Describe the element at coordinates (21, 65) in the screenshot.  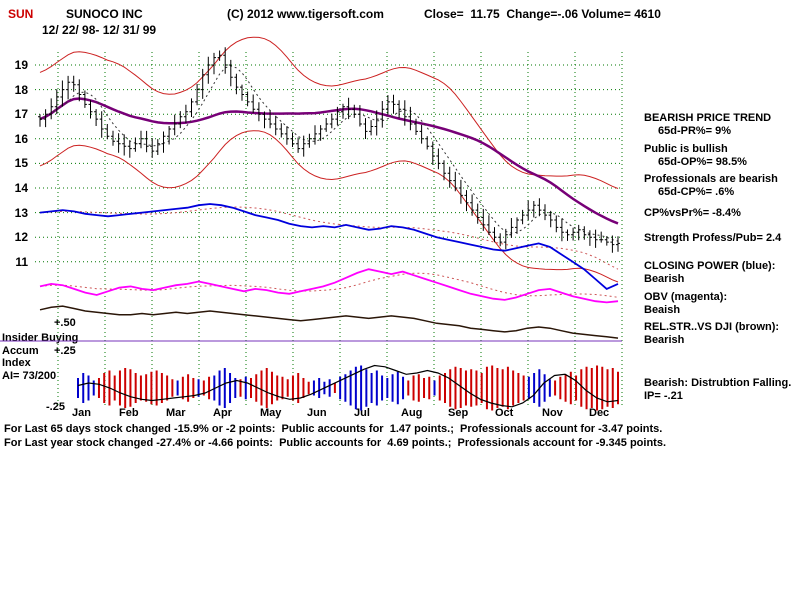
I see `price-tick-label: 19` at that location.